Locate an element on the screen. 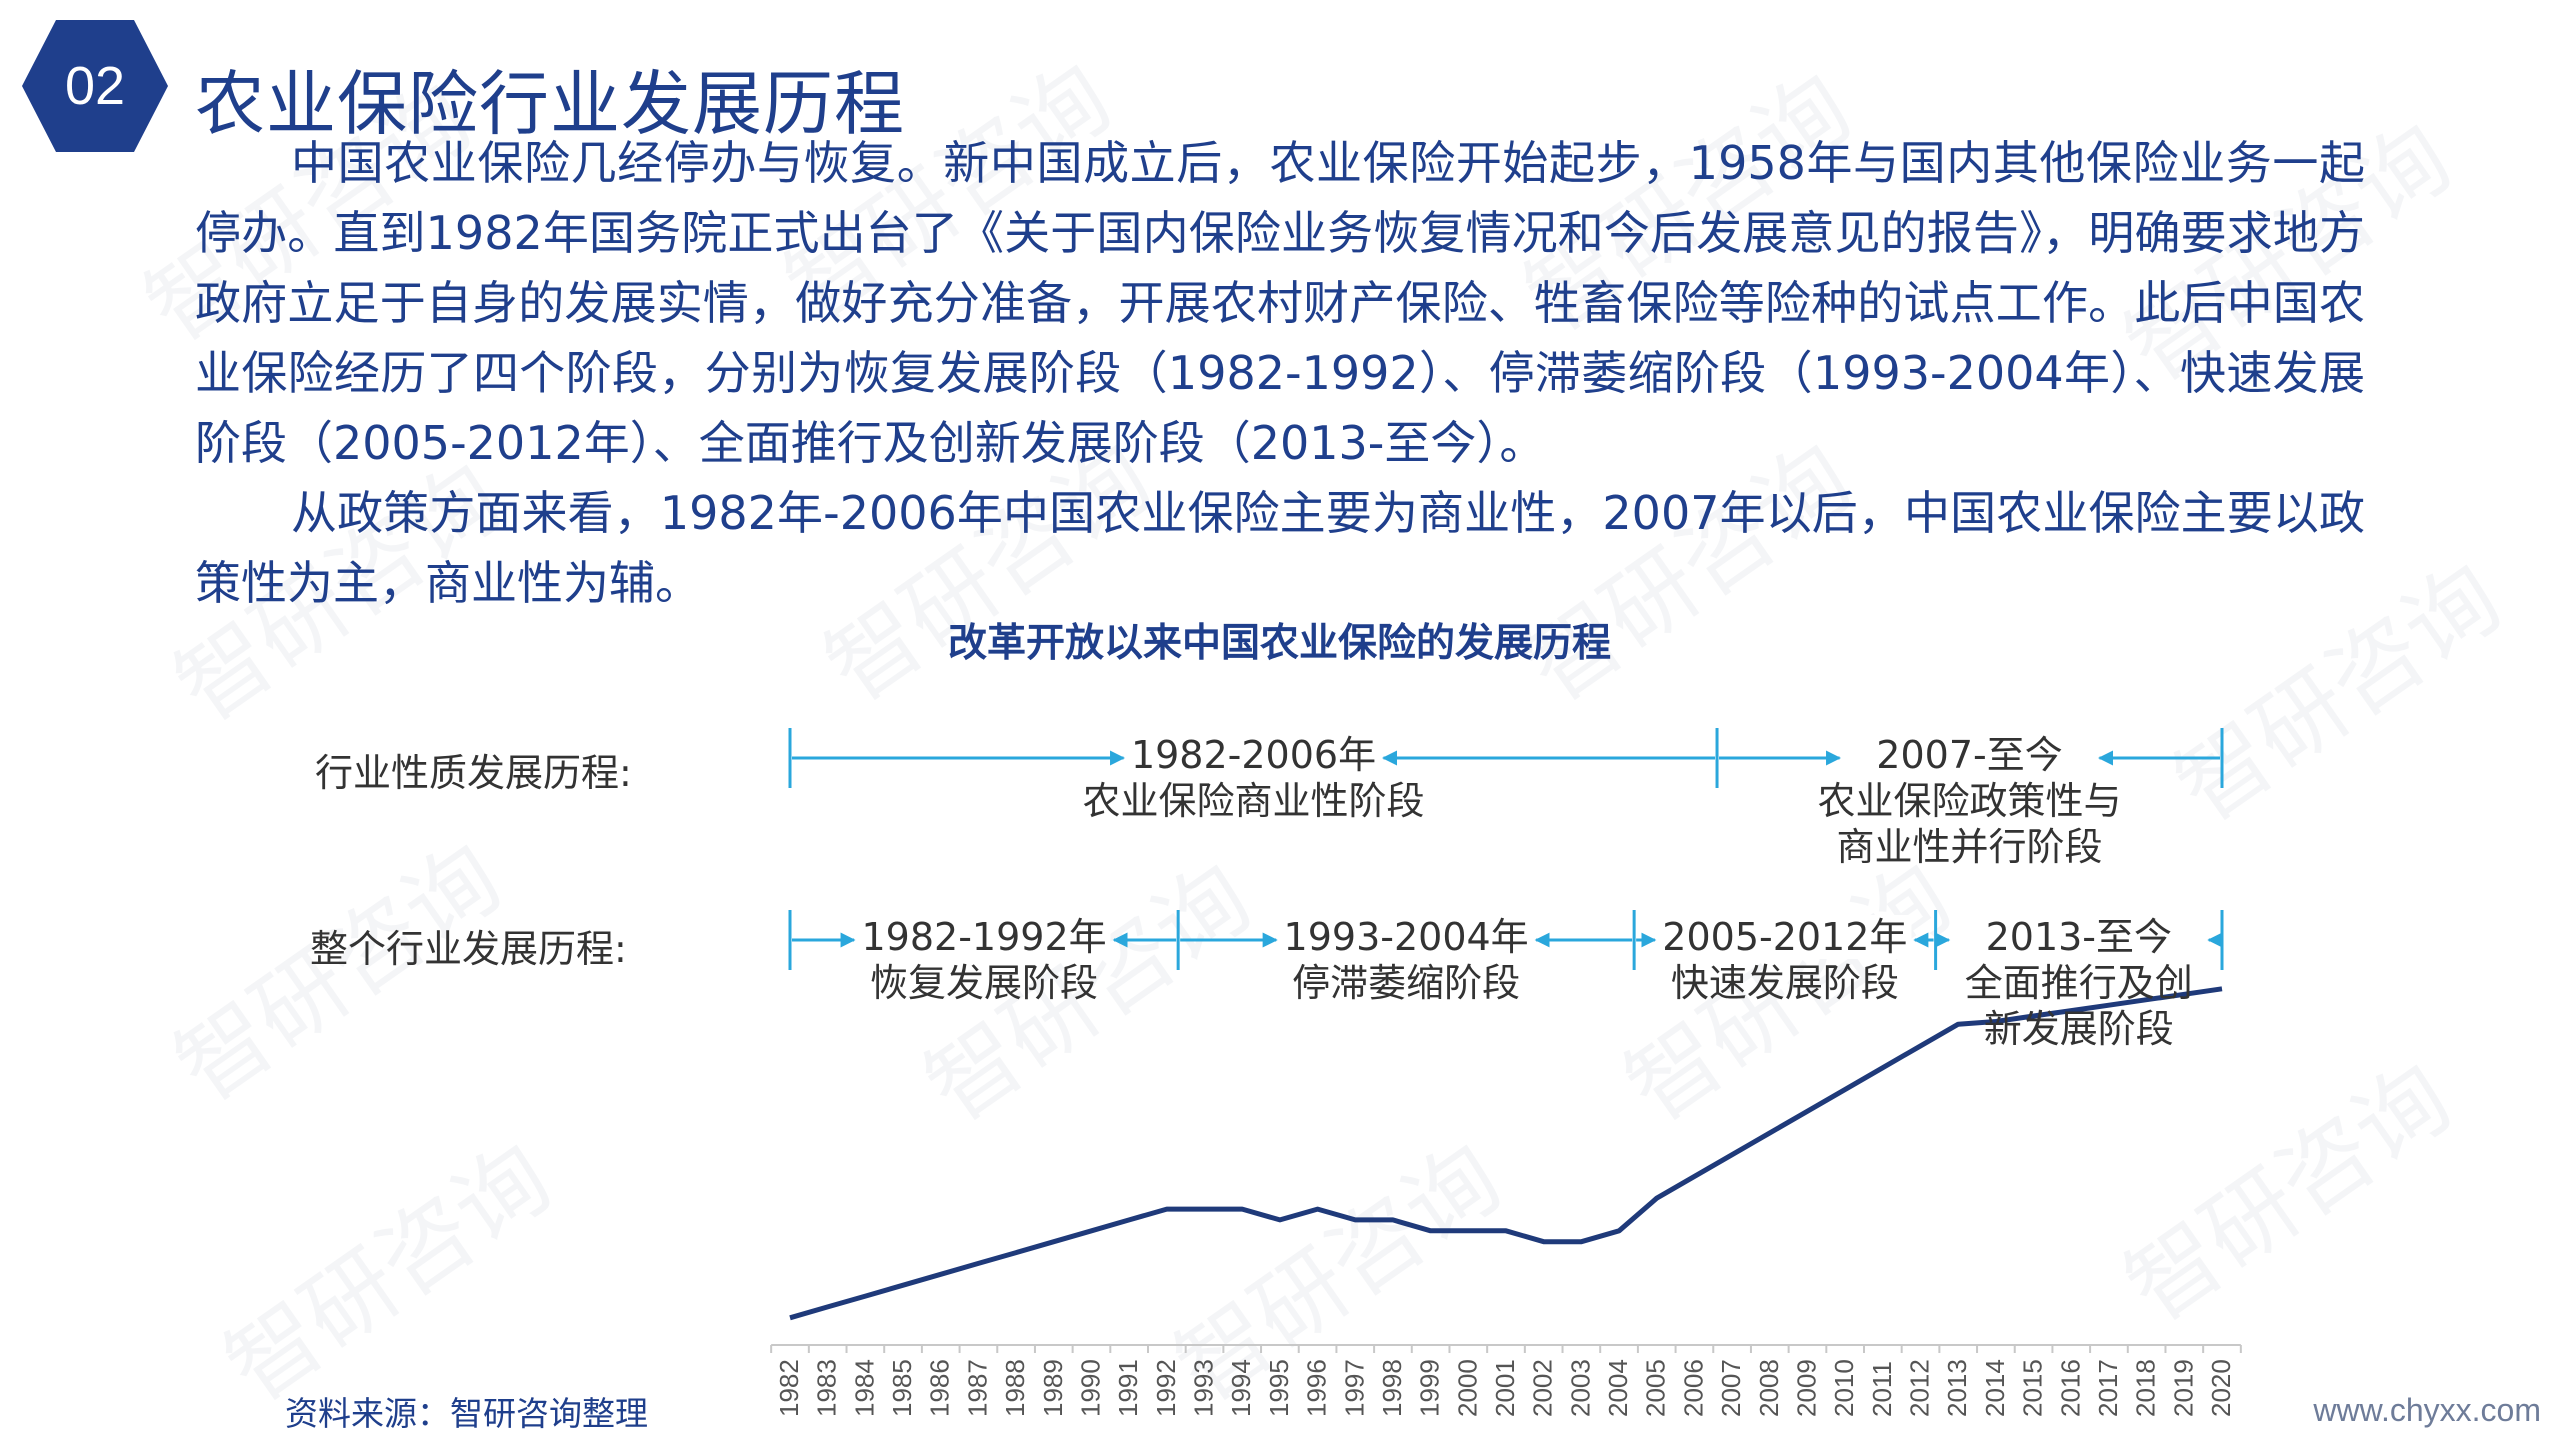  x-tick-label: 1997 is located at coordinates (1354, 1388).